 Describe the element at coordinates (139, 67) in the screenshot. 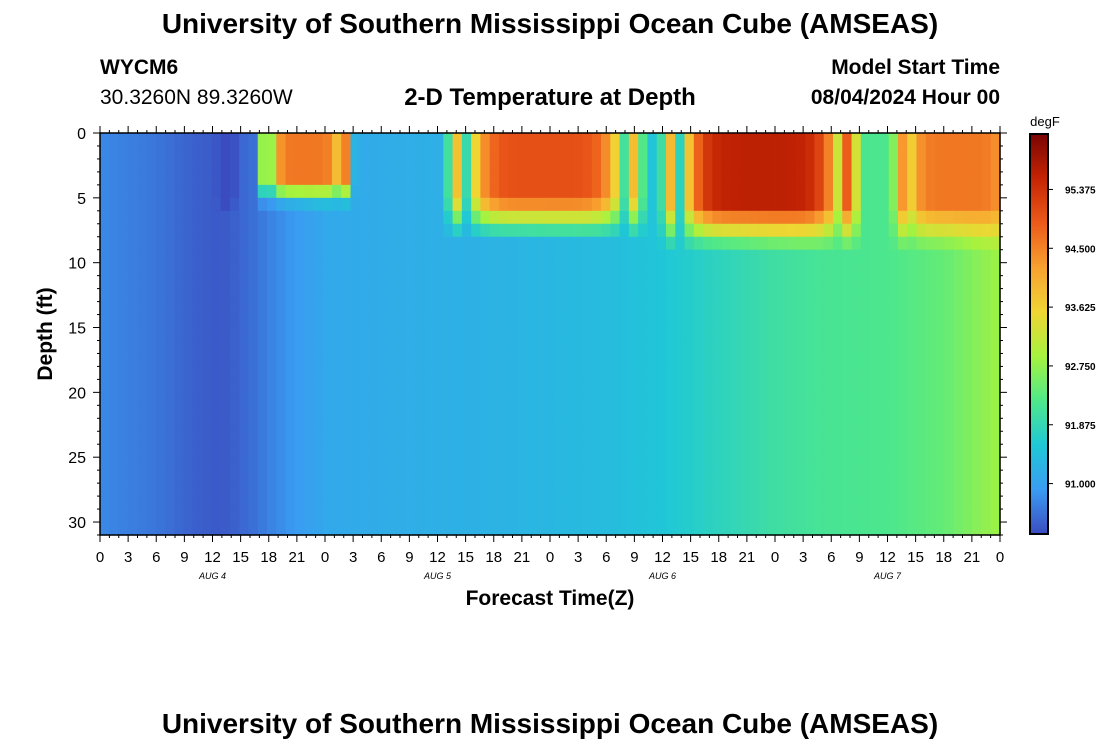

I see `station-id: WYCM6` at that location.